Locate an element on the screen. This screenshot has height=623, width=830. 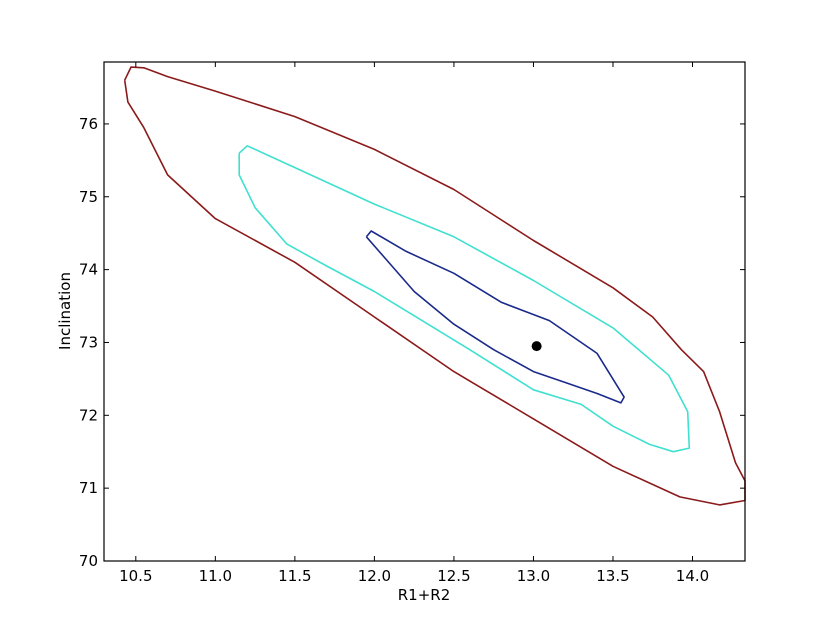
x-tick-label: 12.0 is located at coordinates (374, 576).